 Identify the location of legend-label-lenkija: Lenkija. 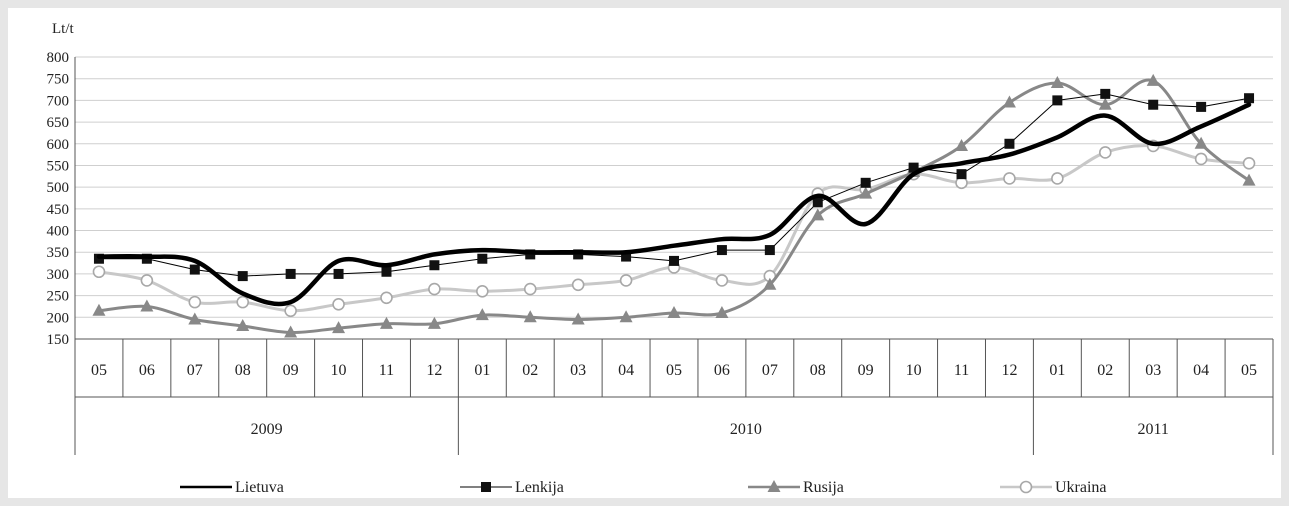
(539, 487).